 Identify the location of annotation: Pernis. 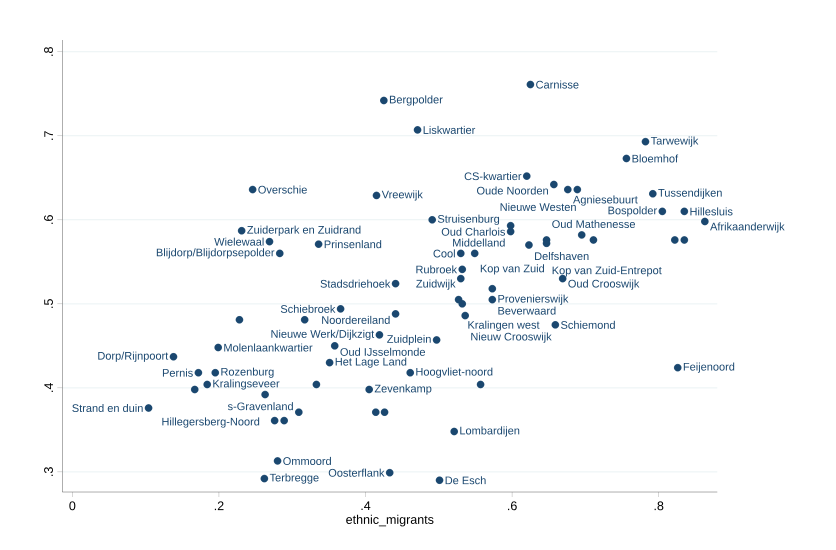
(177, 372).